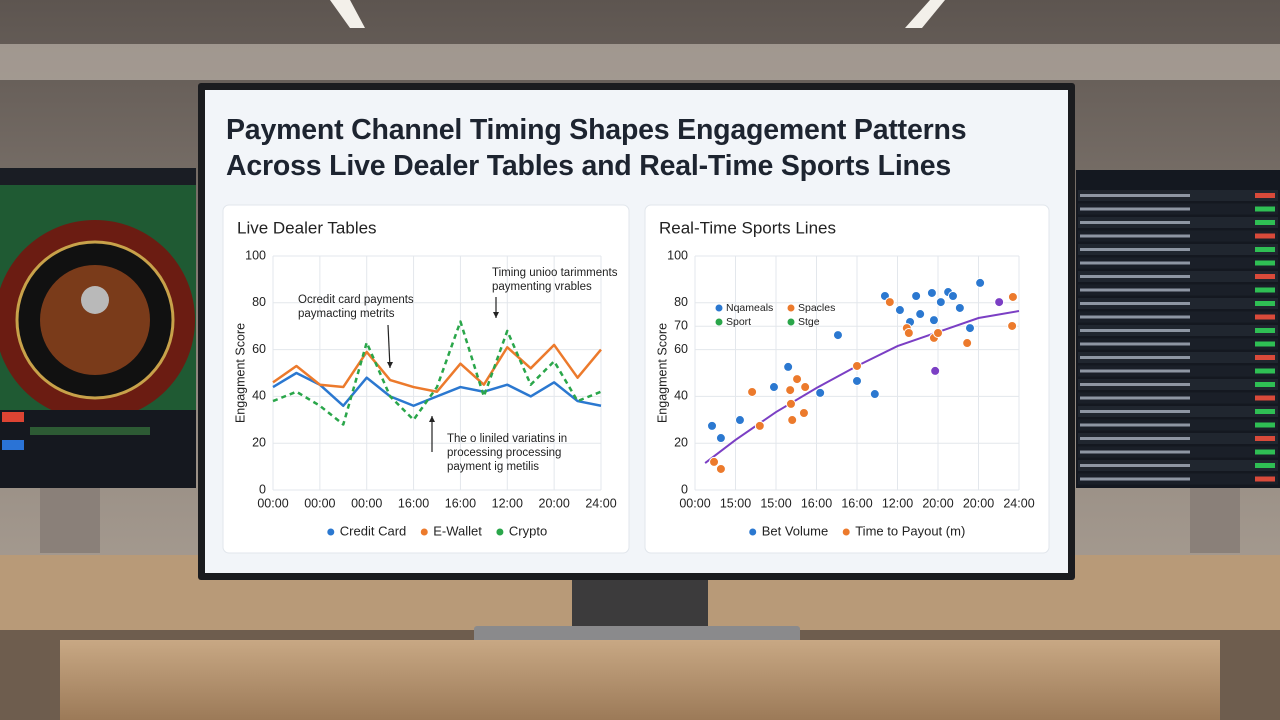  What do you see at coordinates (681, 325) in the screenshot?
I see `y-tick-label: 70` at bounding box center [681, 325].